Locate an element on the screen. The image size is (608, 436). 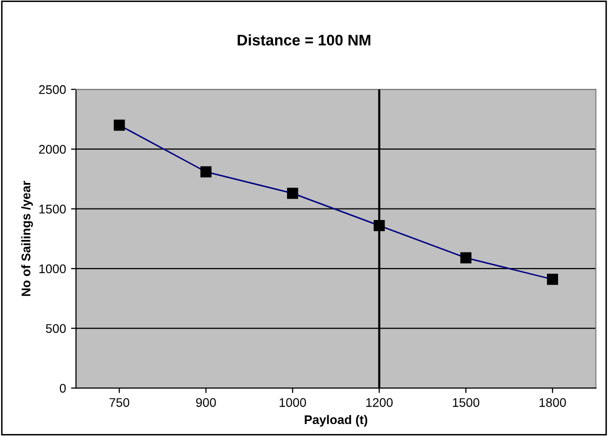
x-axis-title: Payload (t) is located at coordinates (336, 420).